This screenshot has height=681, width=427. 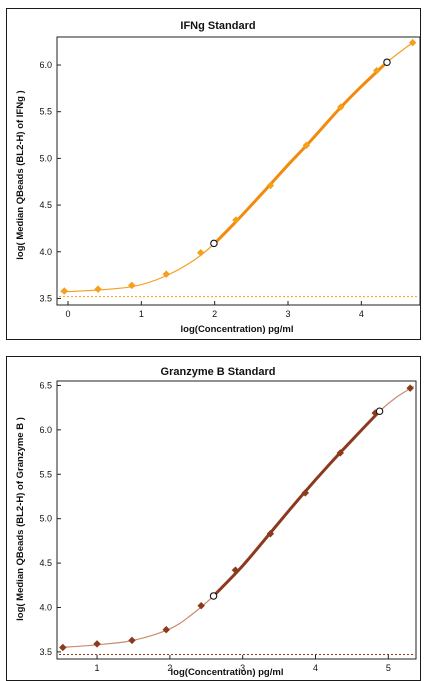 I want to click on chart-title: Granzyme B Standard, so click(x=218, y=372).